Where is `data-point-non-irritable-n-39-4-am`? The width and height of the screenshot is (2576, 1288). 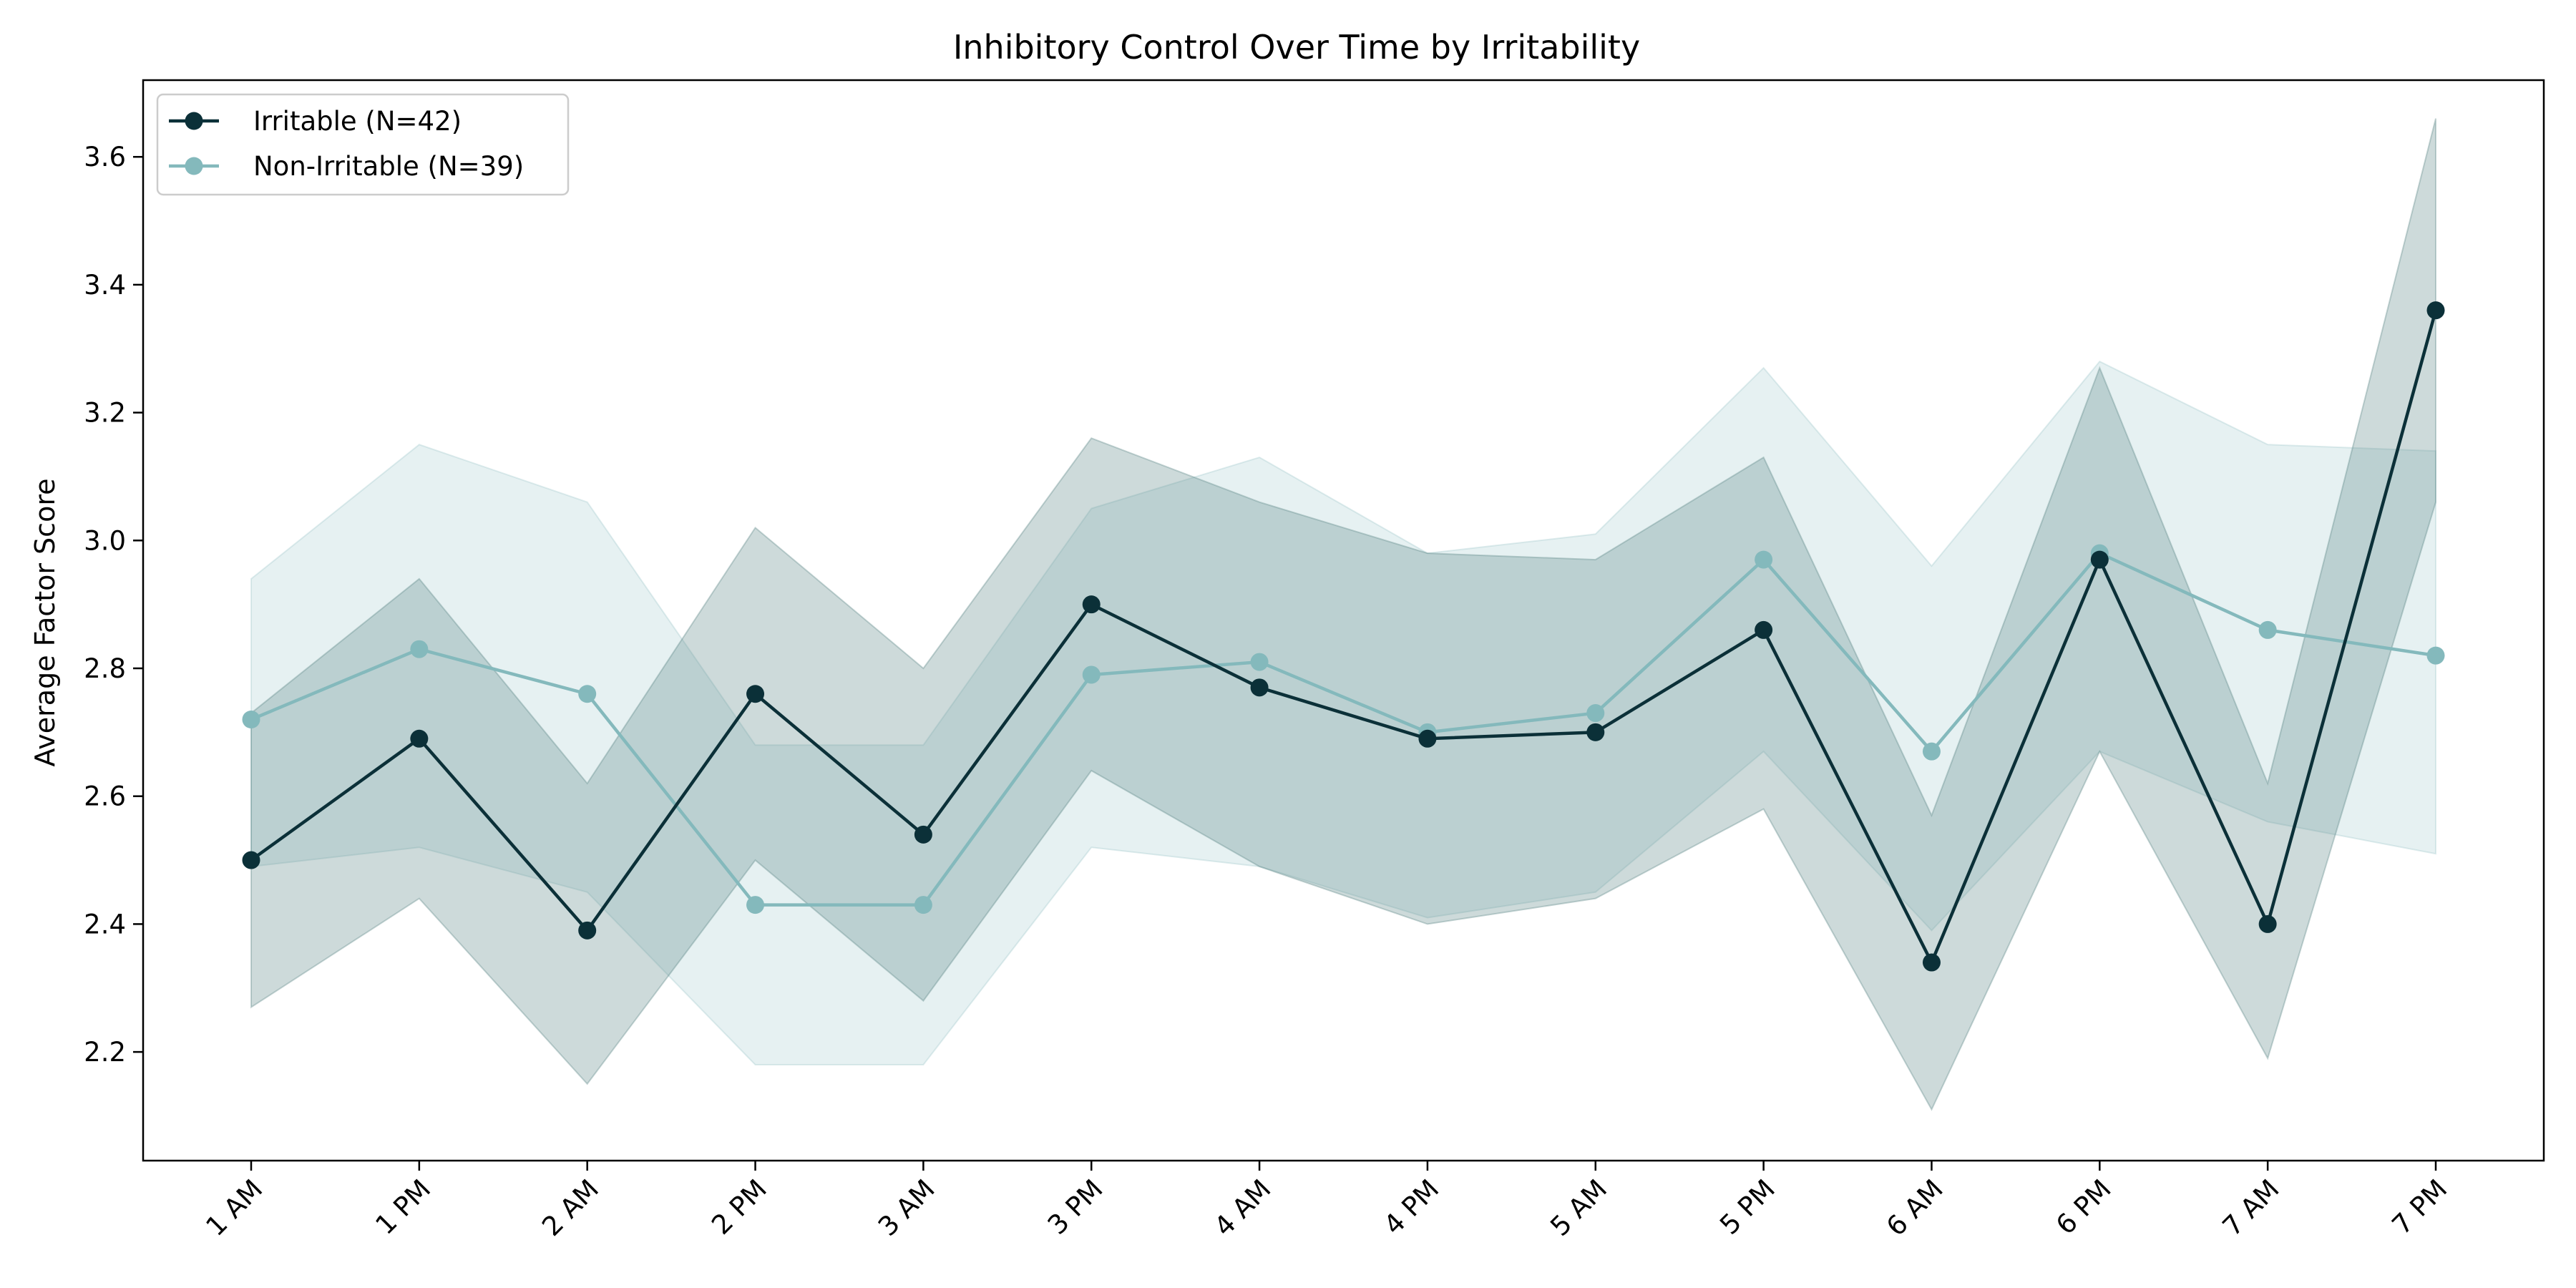 data-point-non-irritable-n-39-4-am is located at coordinates (1259, 662).